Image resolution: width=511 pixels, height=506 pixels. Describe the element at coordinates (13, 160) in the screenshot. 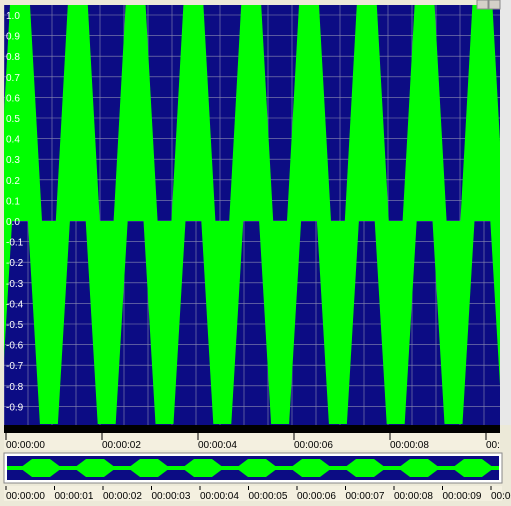

I see `amplitude-label: 0.3` at that location.